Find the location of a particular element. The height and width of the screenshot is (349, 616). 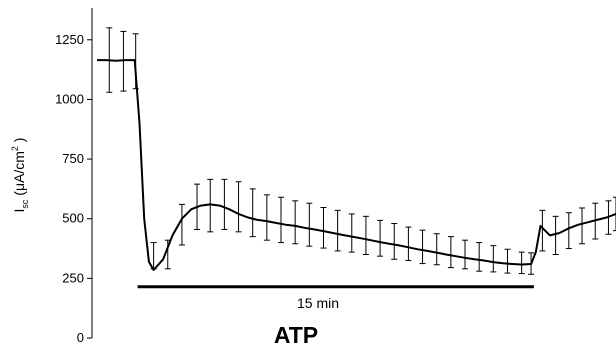

y-tick-label: 500 is located at coordinates (73, 218).